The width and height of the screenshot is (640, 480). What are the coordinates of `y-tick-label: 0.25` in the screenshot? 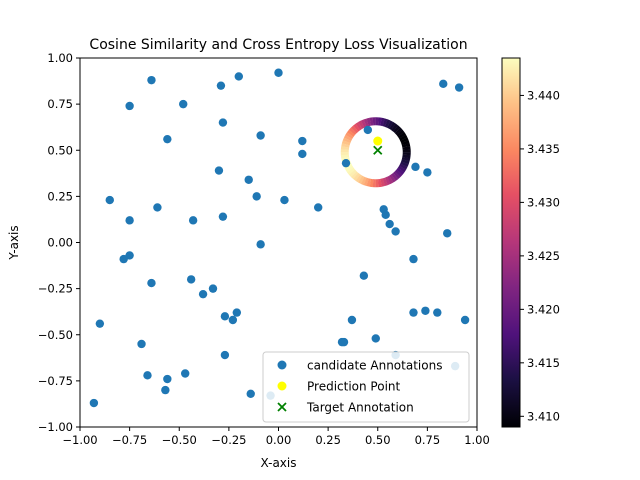 It's located at (60, 196).